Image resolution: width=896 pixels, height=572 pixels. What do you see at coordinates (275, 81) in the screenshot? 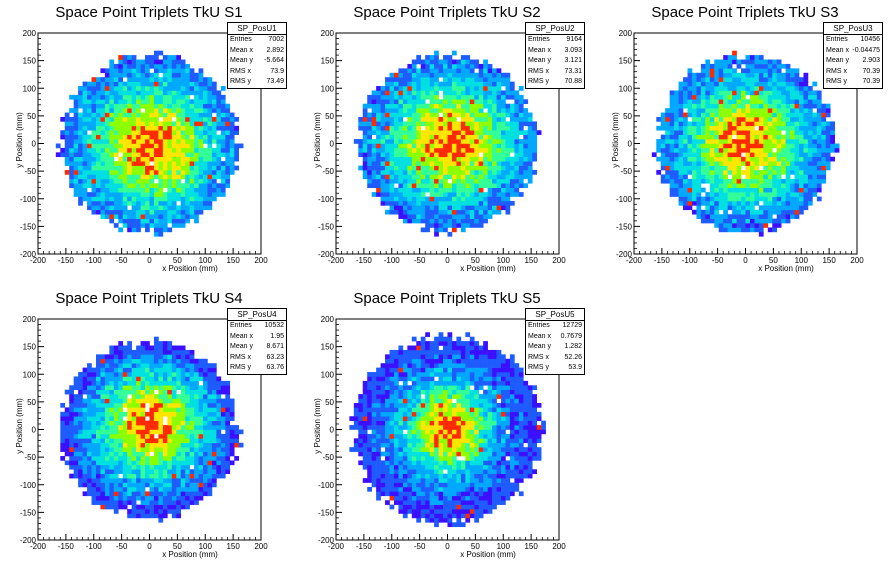
I see `stats-value: 73.49` at bounding box center [275, 81].